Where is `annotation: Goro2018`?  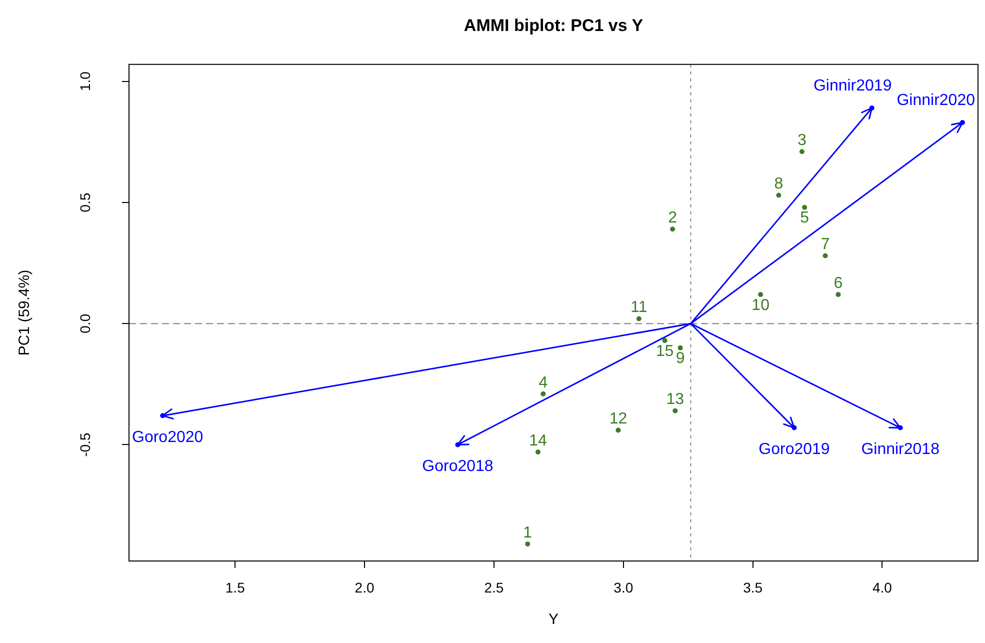
annotation: Goro2018 is located at coordinates (458, 467).